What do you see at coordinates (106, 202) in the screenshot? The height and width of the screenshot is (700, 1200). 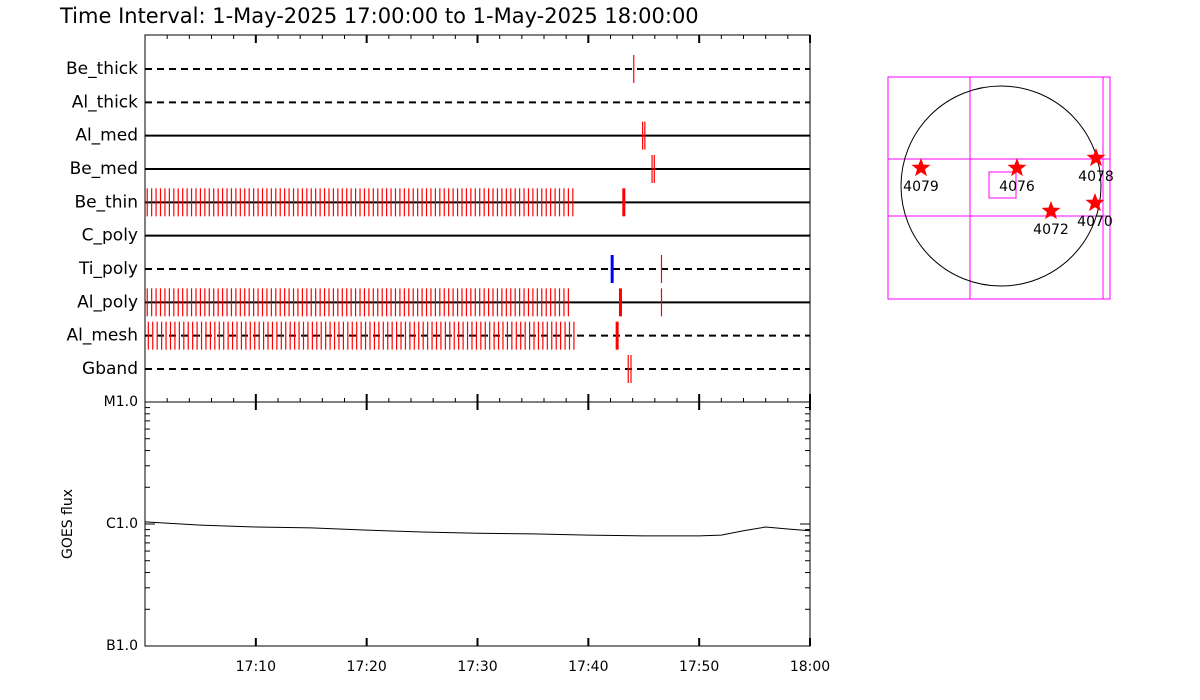 I see `row-label: Be_thin` at bounding box center [106, 202].